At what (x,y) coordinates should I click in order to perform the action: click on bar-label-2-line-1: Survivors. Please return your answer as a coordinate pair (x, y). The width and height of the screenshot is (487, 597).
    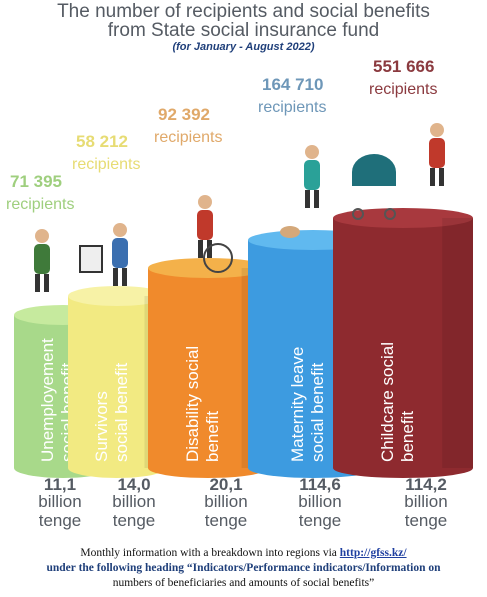
    Looking at the image, I should click on (101, 426).